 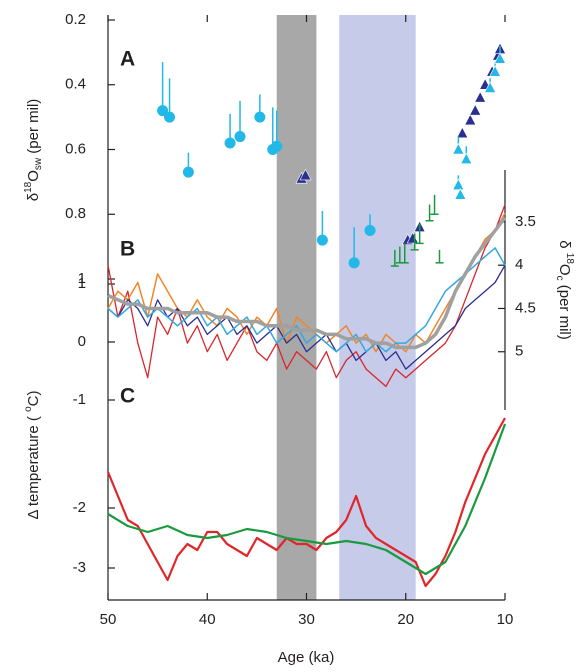 I want to click on label-part: c, so click(x=559, y=278).